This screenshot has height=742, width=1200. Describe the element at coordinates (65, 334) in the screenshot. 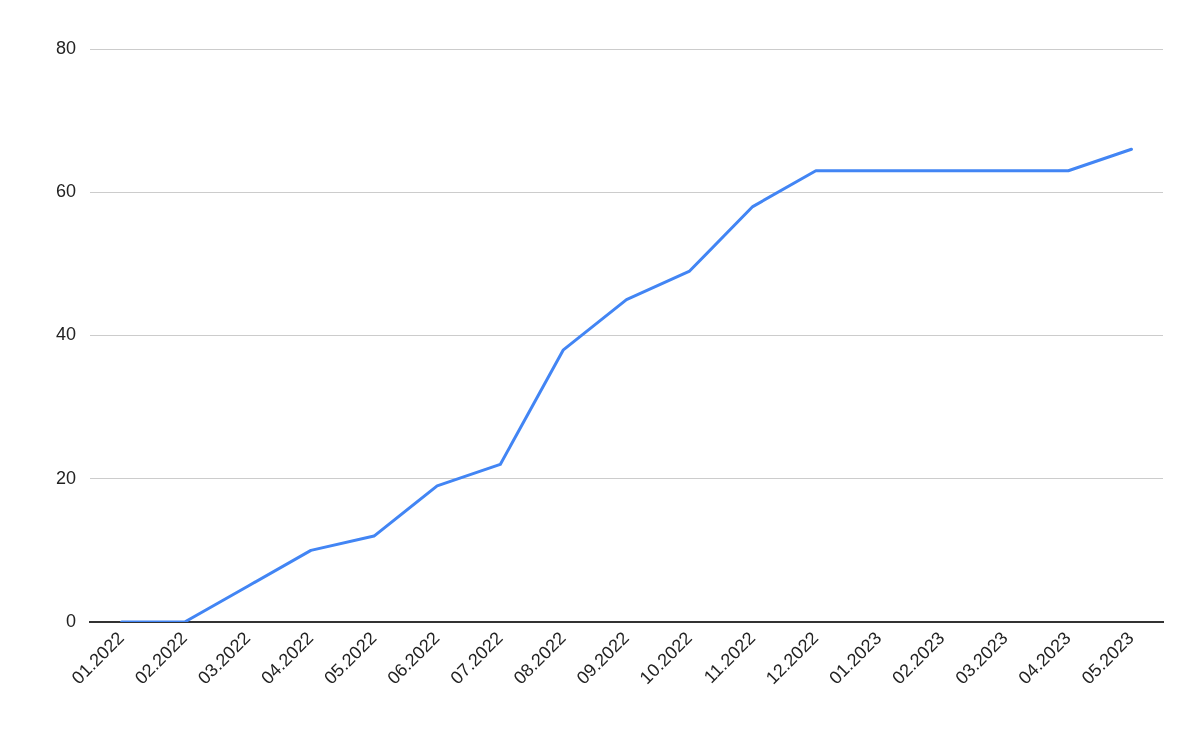

I see `y-tick-label: 40` at that location.